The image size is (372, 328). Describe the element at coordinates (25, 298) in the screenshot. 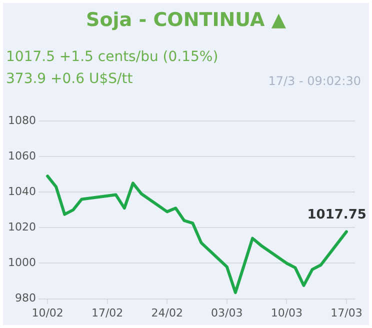

I see `y-tick-label: 980` at that location.